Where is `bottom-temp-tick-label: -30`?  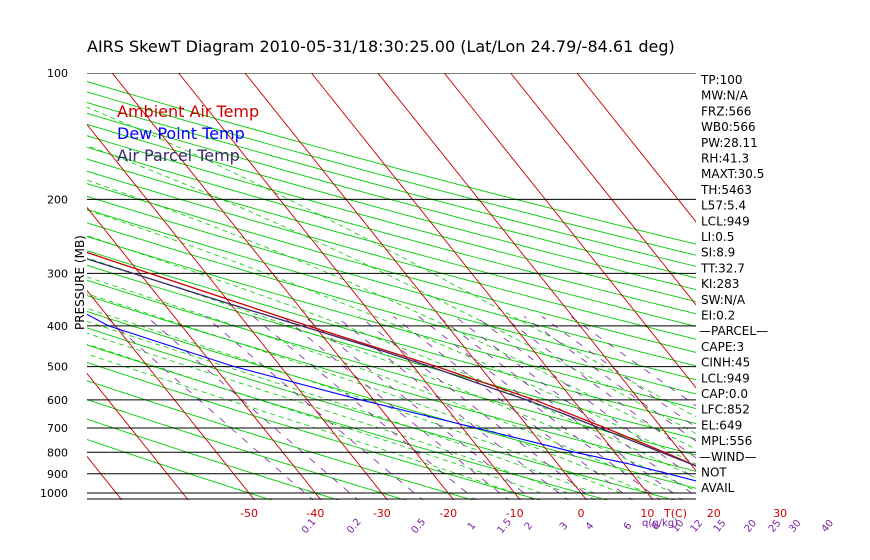
bottom-temp-tick-label: -30 is located at coordinates (382, 513).